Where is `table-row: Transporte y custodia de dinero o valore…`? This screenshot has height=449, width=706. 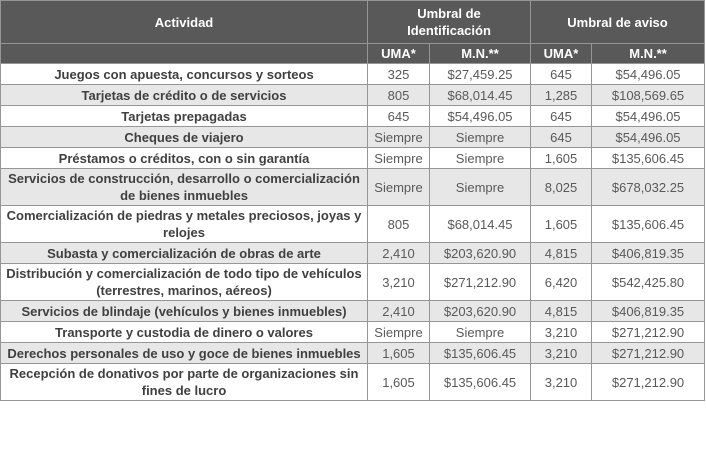
table-row: Transporte y custodia de dinero o valore… is located at coordinates (353, 332).